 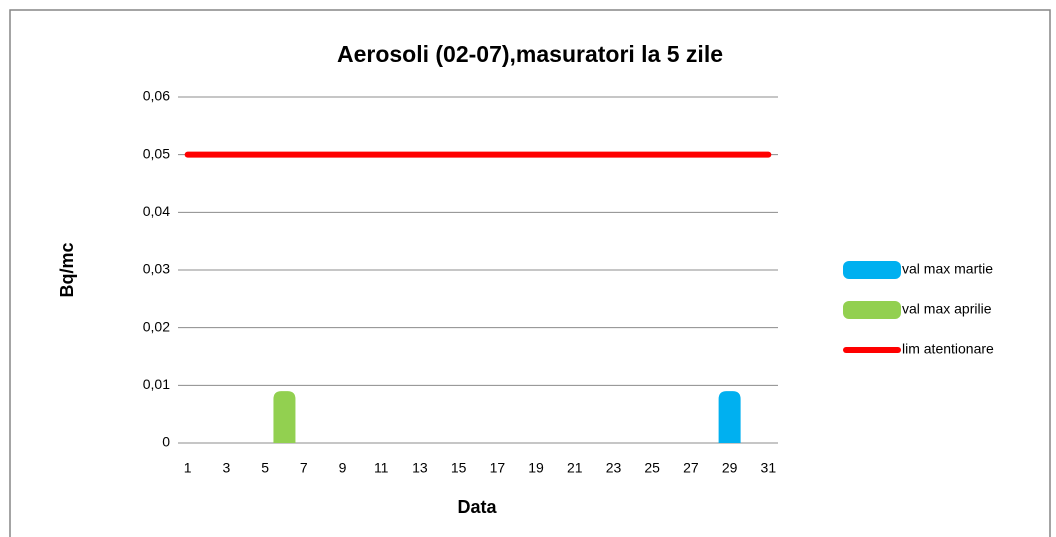 I want to click on x-tick-label: 15, so click(x=459, y=468).